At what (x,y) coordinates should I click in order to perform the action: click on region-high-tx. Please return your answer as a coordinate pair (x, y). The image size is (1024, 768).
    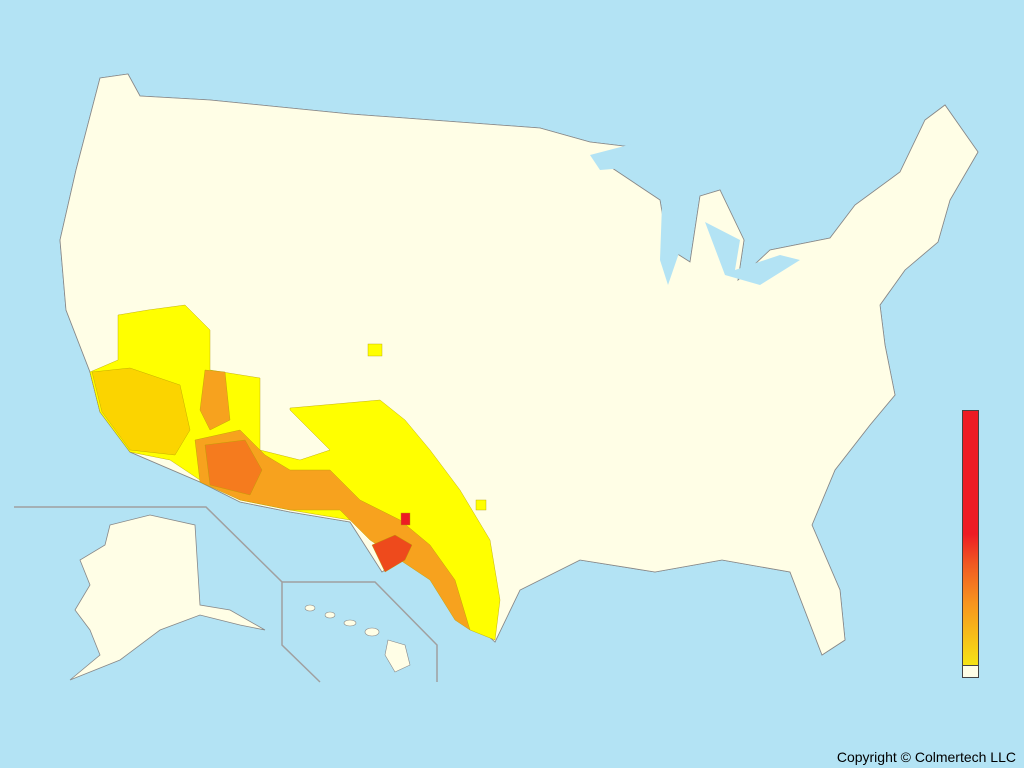
    Looking at the image, I should click on (392, 553).